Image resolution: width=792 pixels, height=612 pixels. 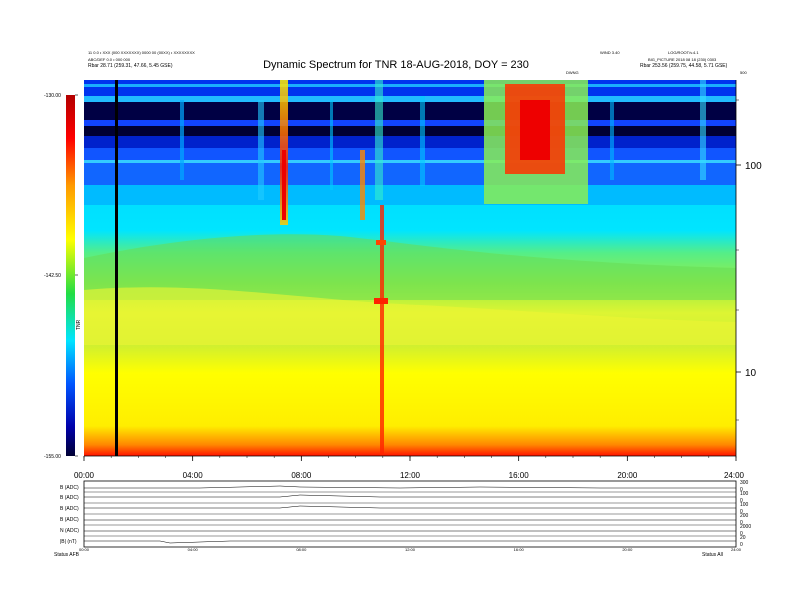 What do you see at coordinates (409, 468) in the screenshot?
I see `x-axis-ticks: 00:00 04:00 08:00 12:00 16:00 20:00 24:00` at bounding box center [409, 468].